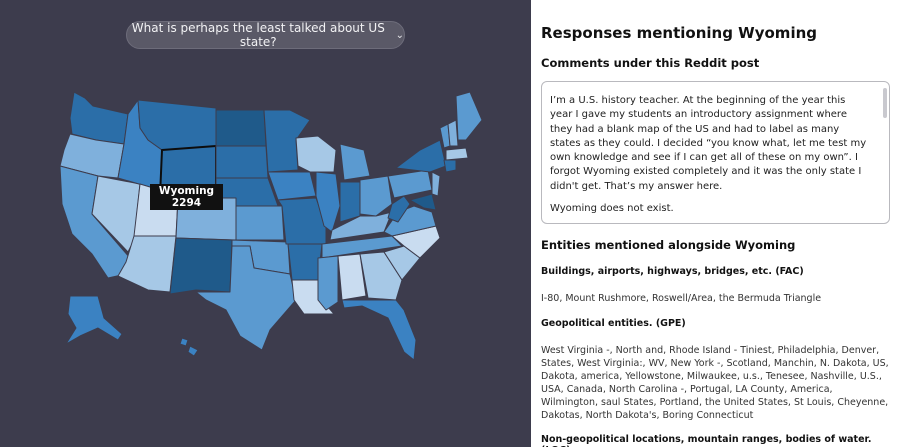 This screenshot has width=900, height=447. What do you see at coordinates (184, 342) in the screenshot?
I see `state-hawaii` at bounding box center [184, 342].